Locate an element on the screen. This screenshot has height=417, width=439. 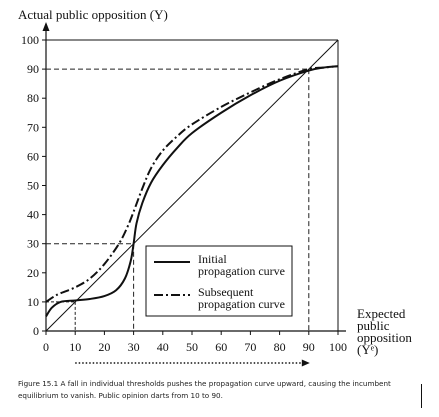
x-axis-label-line: Expected is located at coordinates (381, 313).